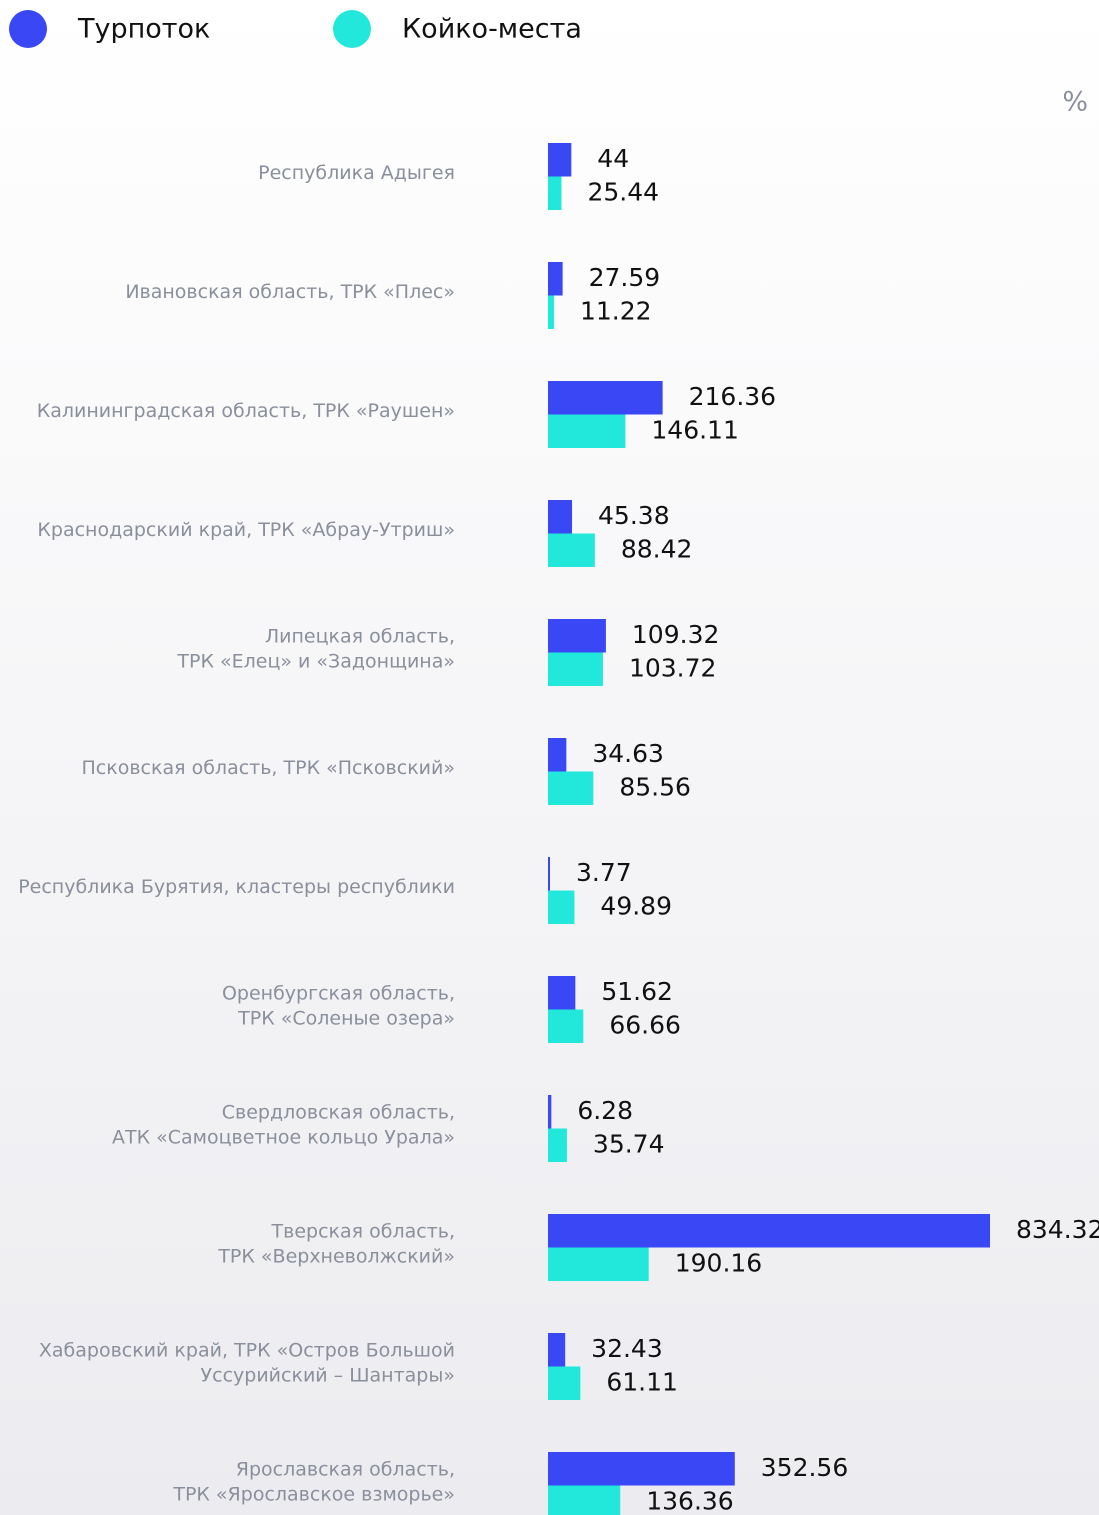 The image size is (1099, 1515). I want to click on value-label: 85.56, so click(655, 786).